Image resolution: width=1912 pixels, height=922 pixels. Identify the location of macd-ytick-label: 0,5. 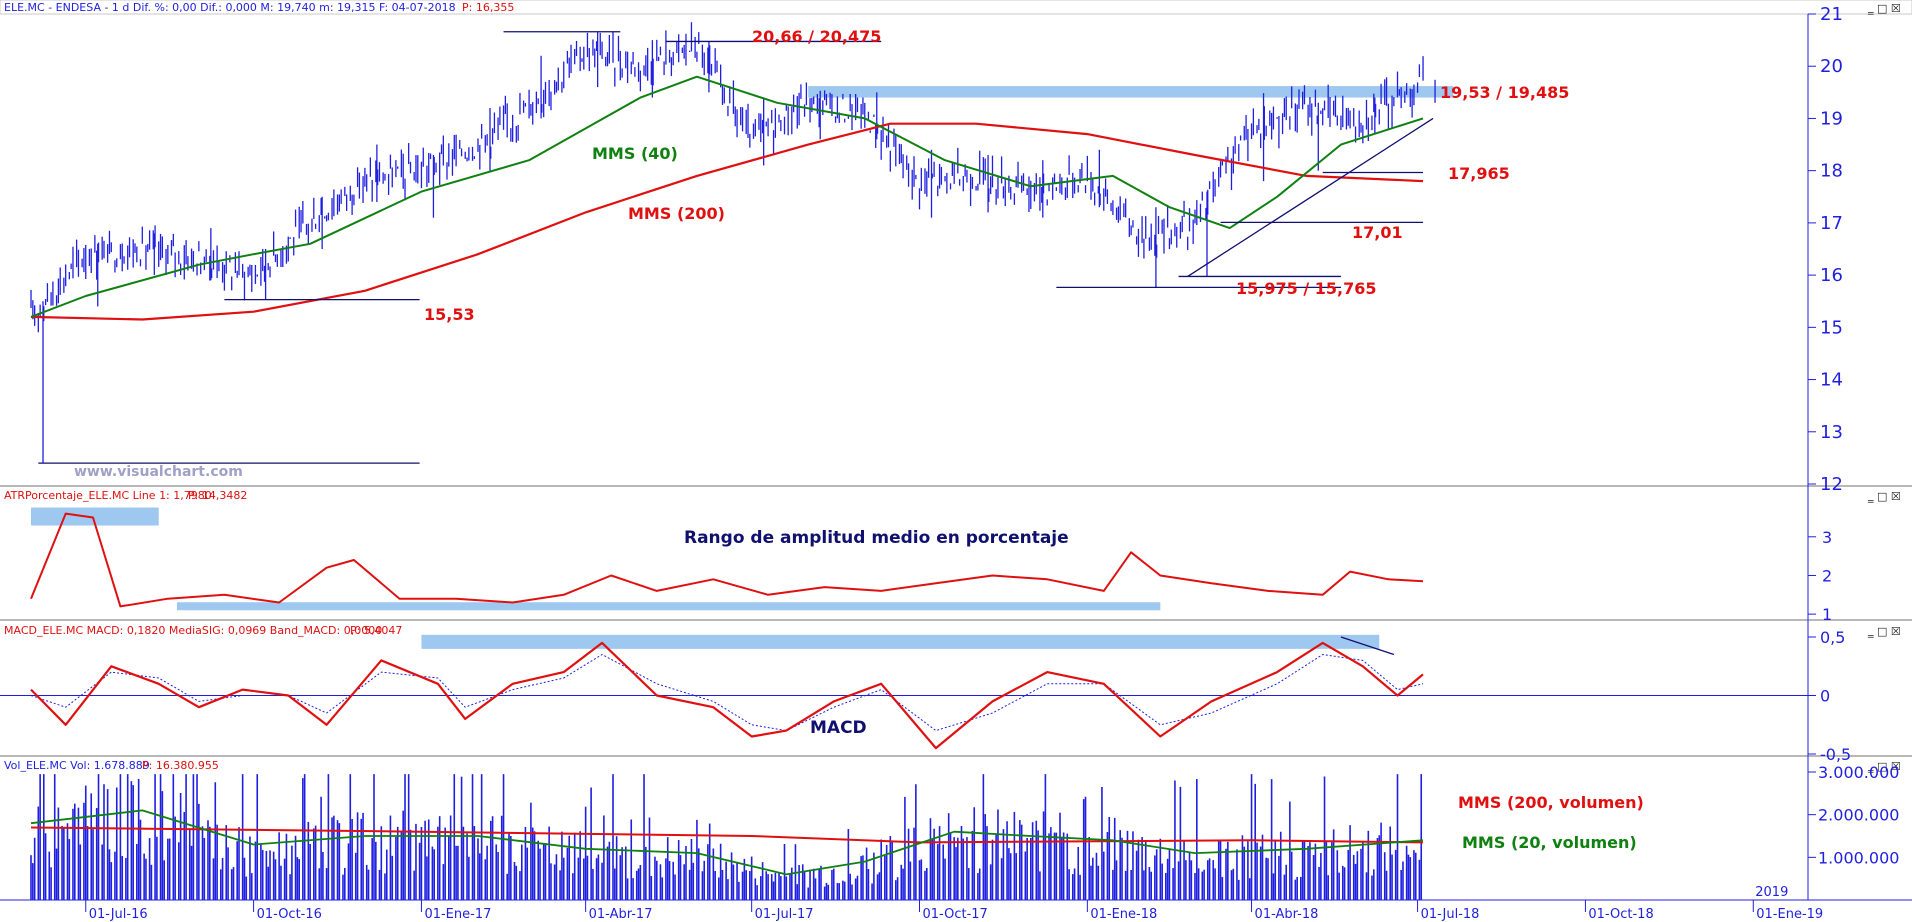
(1832, 637).